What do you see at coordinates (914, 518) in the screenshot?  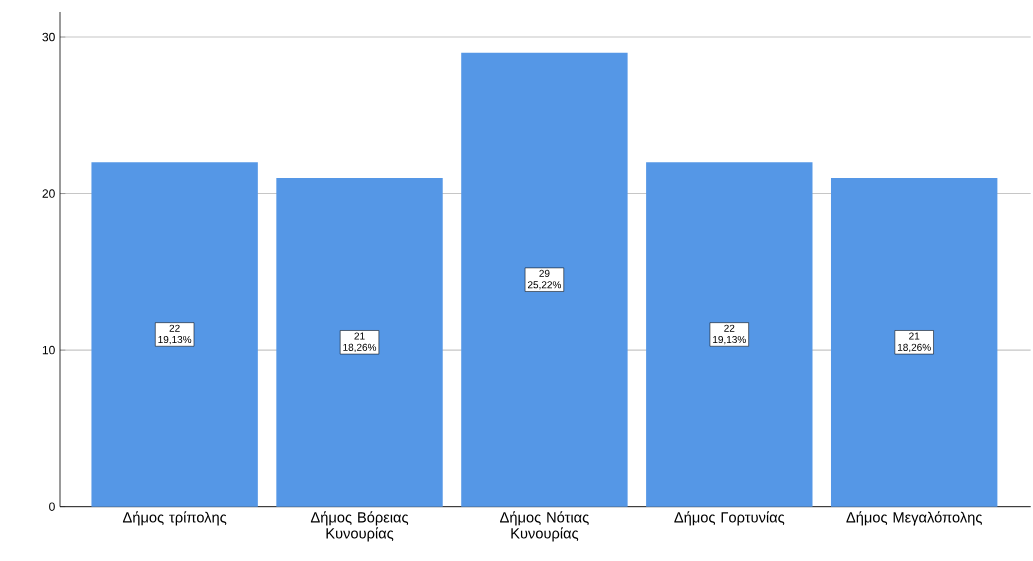 I see `x-tick-label: Δήμος Μεγαλόπολης` at bounding box center [914, 518].